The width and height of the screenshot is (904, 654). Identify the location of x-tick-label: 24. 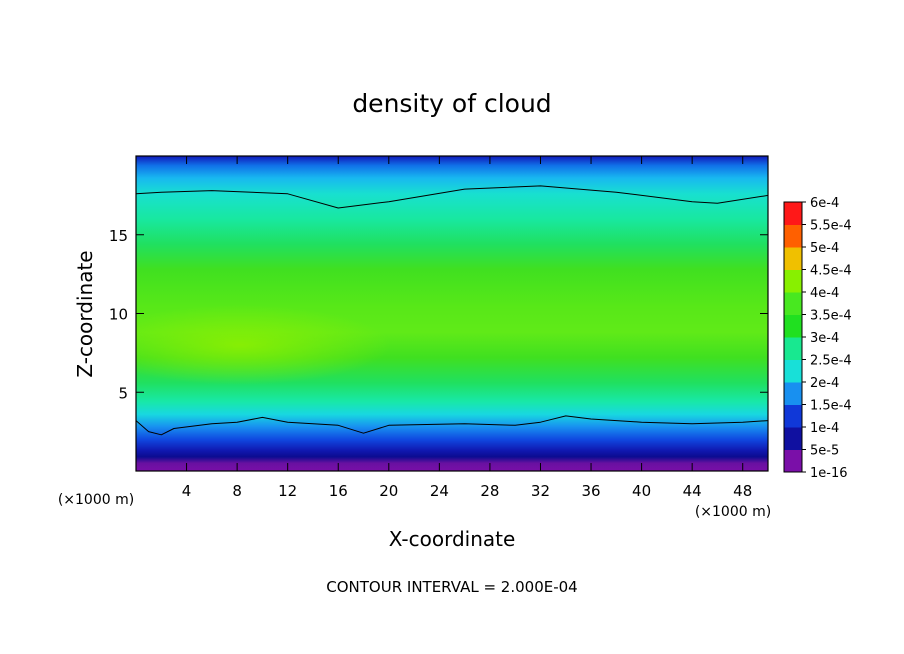
(439, 491).